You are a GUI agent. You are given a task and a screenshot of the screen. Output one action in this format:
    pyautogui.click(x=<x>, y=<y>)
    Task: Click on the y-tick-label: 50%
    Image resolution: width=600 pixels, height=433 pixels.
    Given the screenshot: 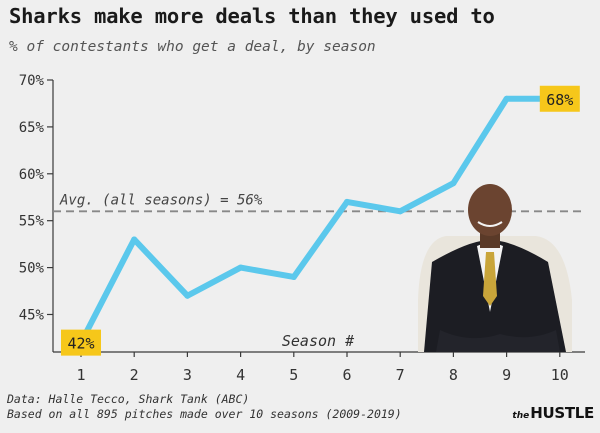 What is the action you would take?
    pyautogui.click(x=32, y=269)
    